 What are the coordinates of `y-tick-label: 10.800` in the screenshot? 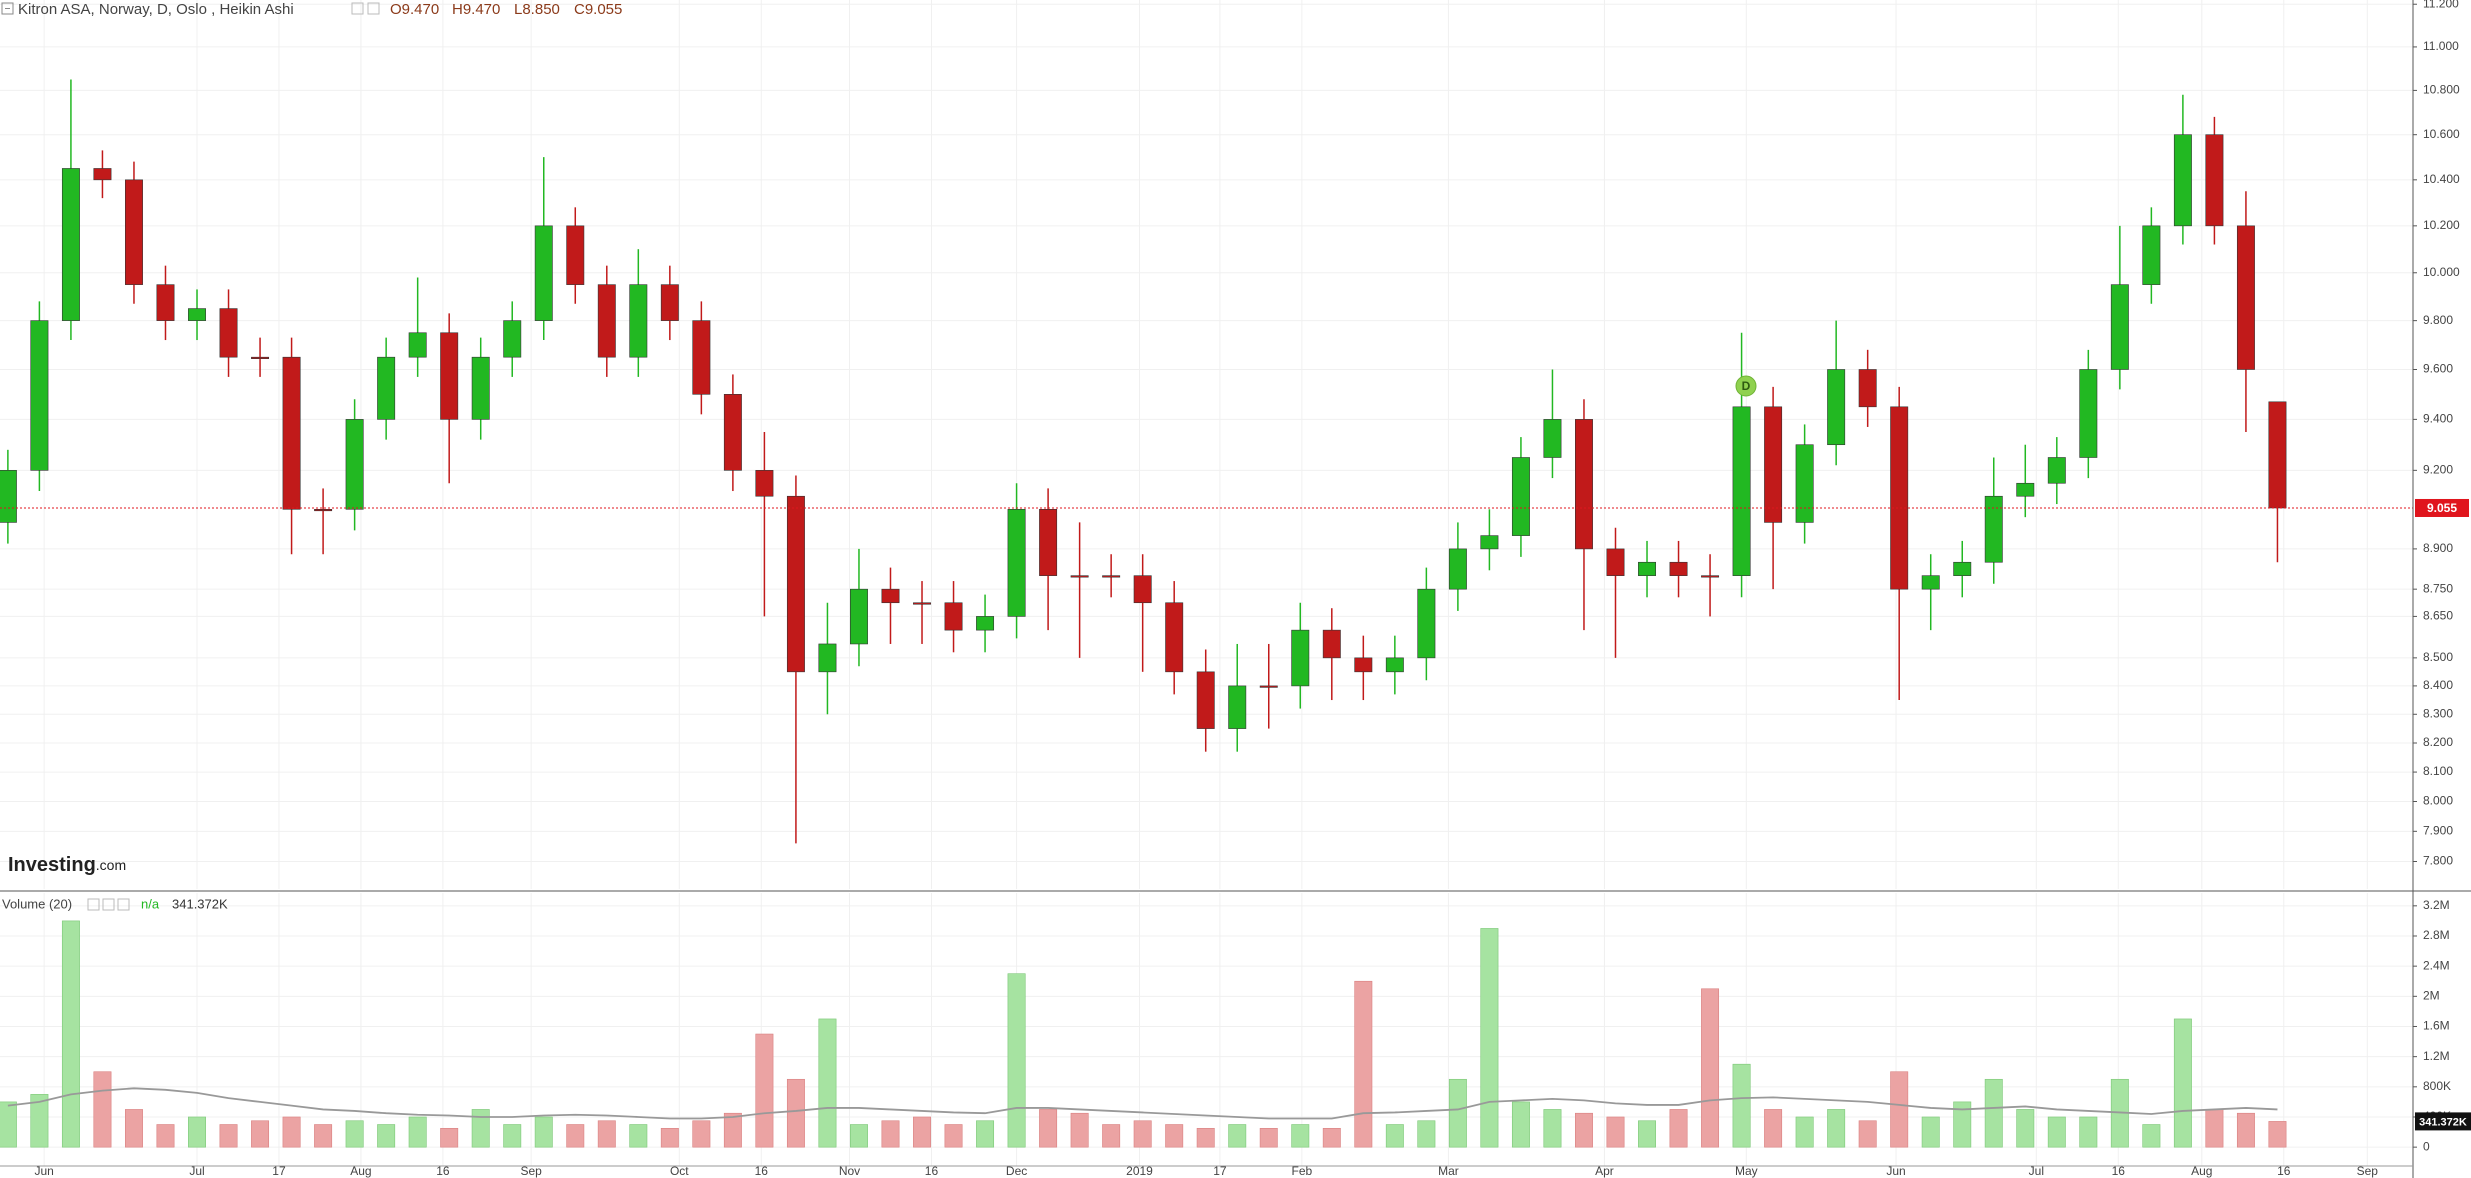 It's located at (2441, 90).